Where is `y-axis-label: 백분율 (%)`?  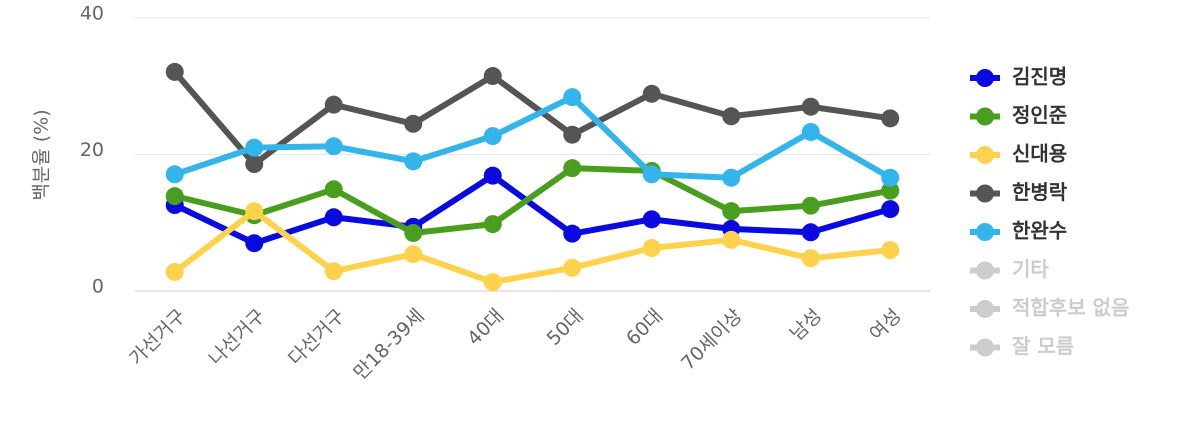 y-axis-label: 백분율 (%) is located at coordinates (42, 154).